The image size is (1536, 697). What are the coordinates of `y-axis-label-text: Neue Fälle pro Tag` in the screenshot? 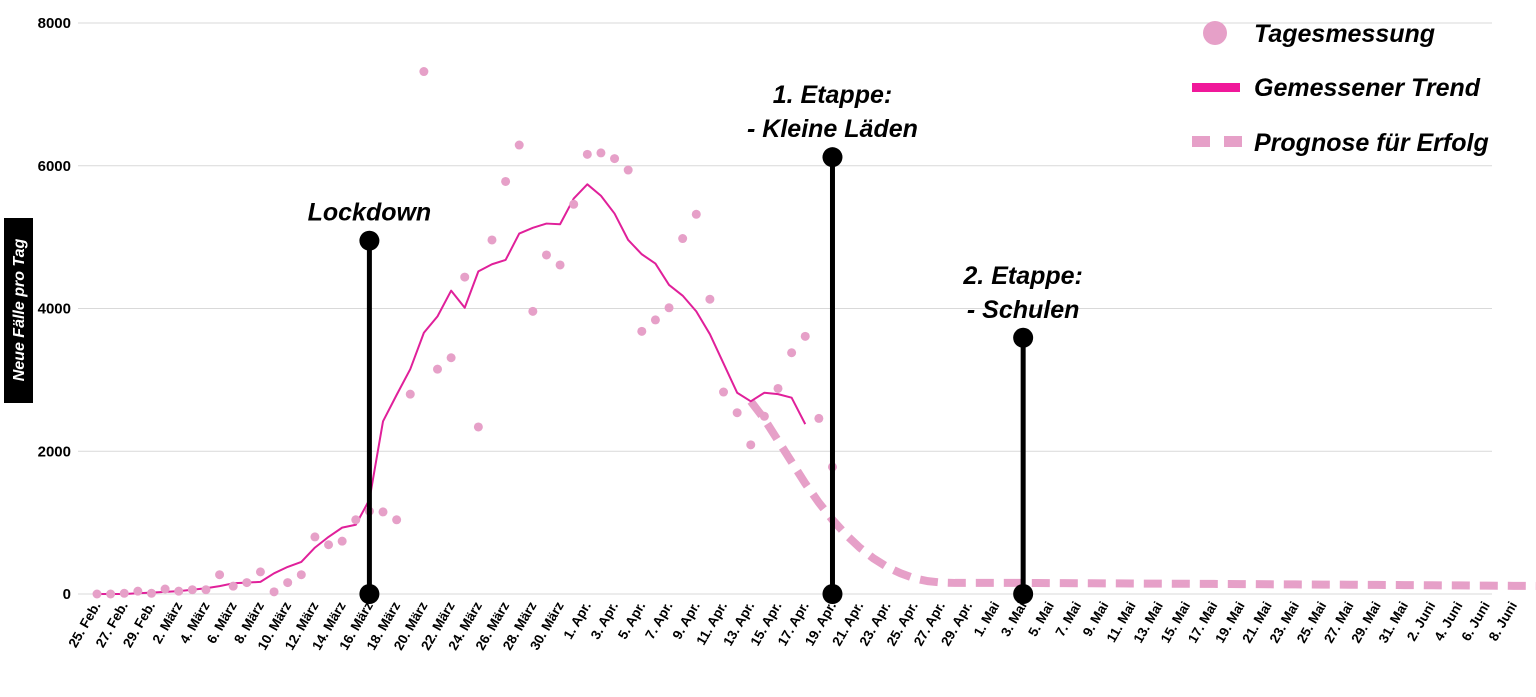 It's located at (19, 310).